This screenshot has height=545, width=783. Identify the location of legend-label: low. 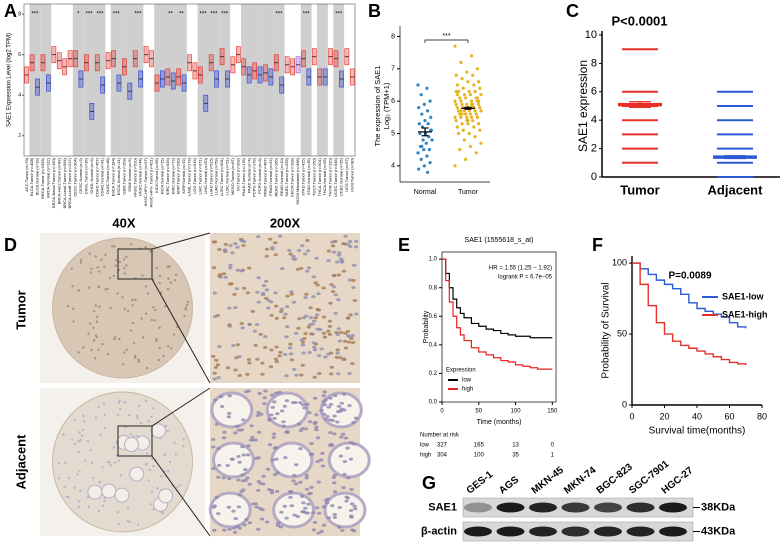
(467, 381).